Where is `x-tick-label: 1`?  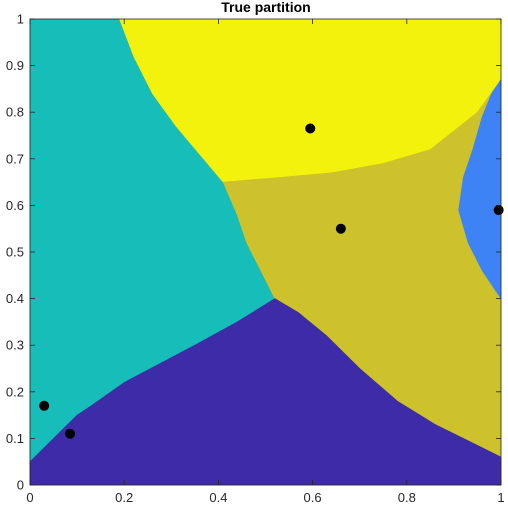 x-tick-label: 1 is located at coordinates (500, 497).